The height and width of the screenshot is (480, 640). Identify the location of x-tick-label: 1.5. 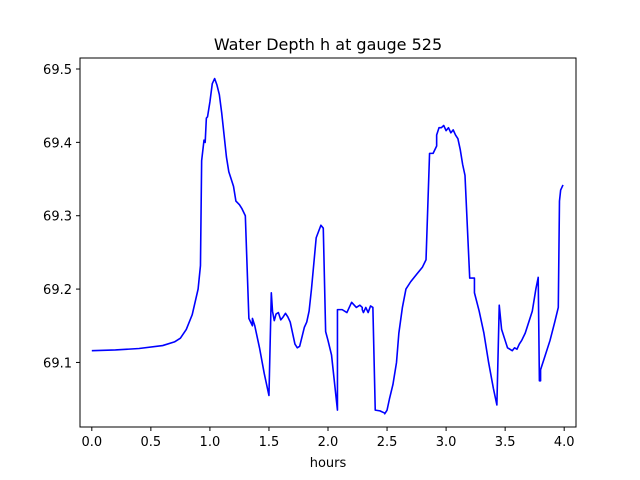
(269, 442).